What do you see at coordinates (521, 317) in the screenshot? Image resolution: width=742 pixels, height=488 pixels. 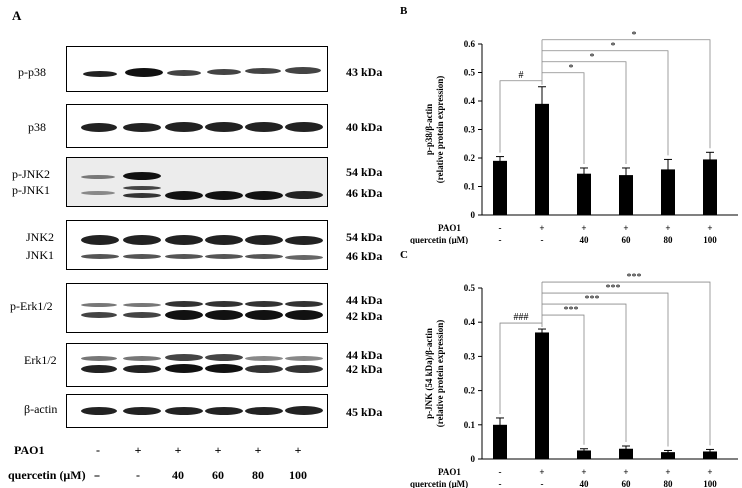 I see `significance-label: ###` at bounding box center [521, 317].